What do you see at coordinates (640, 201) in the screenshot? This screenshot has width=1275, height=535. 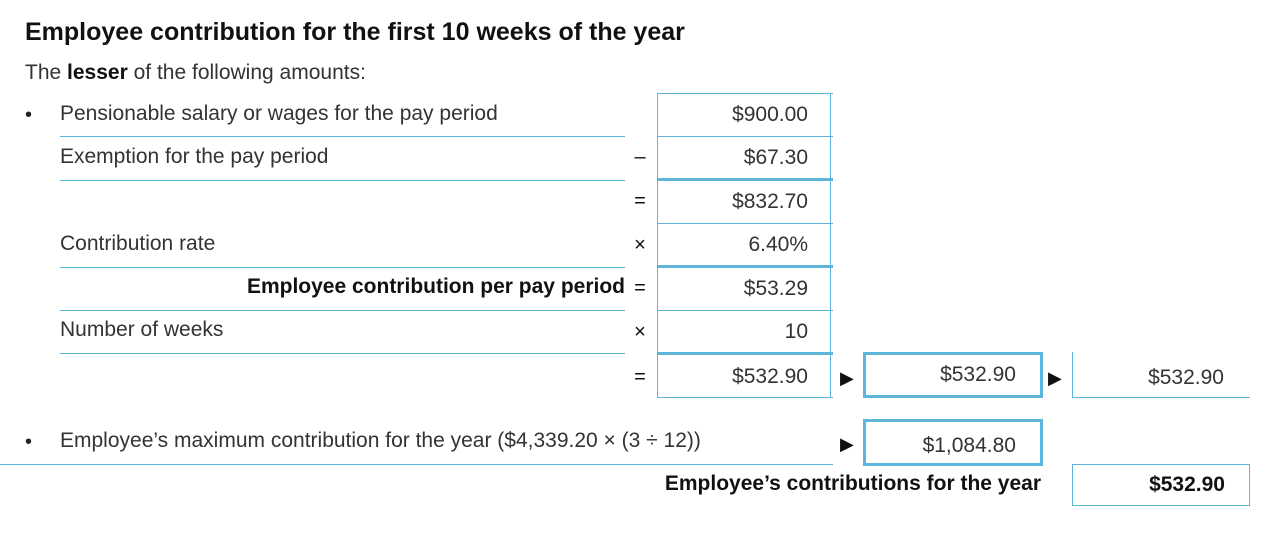 I see `equals-operator-1: =` at bounding box center [640, 201].